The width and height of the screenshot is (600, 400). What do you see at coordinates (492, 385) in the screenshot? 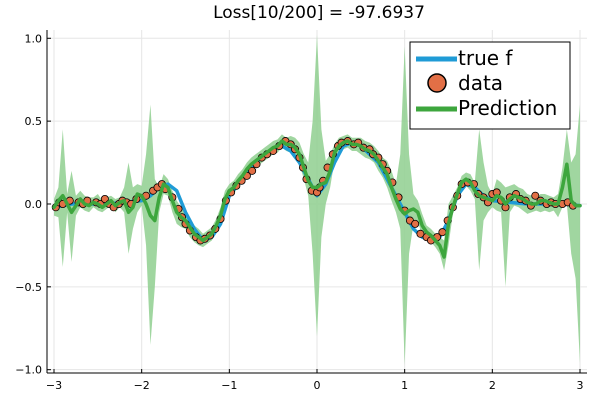
I see `x-tick-label: 2` at bounding box center [492, 385].